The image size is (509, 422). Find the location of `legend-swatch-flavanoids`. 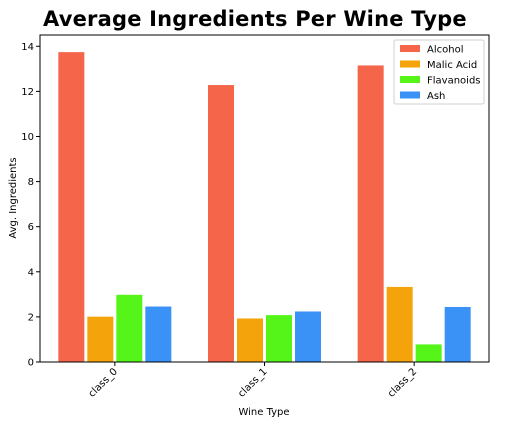

legend-swatch-flavanoids is located at coordinates (410, 79).